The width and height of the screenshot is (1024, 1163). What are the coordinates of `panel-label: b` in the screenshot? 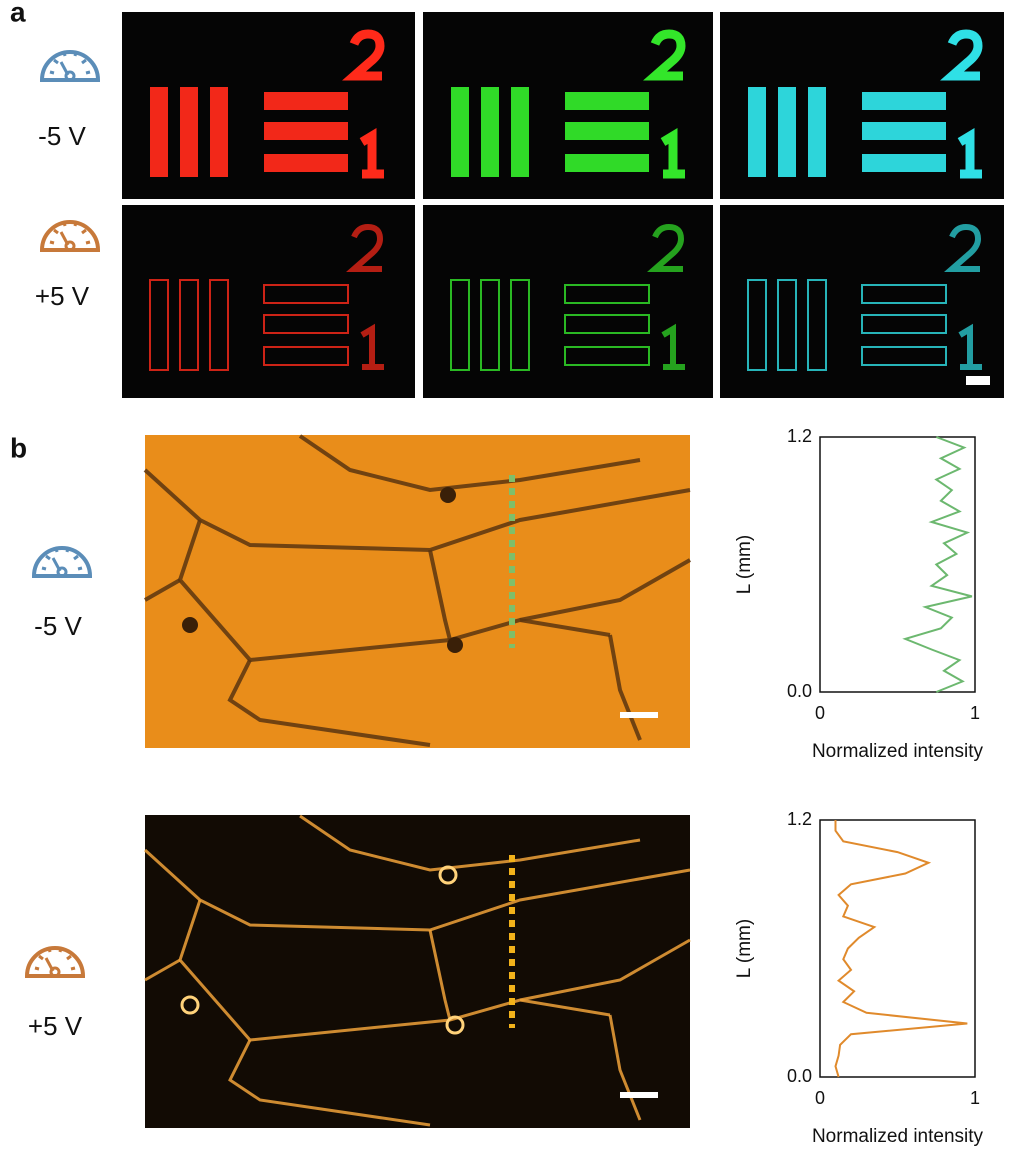 It's located at (18, 447).